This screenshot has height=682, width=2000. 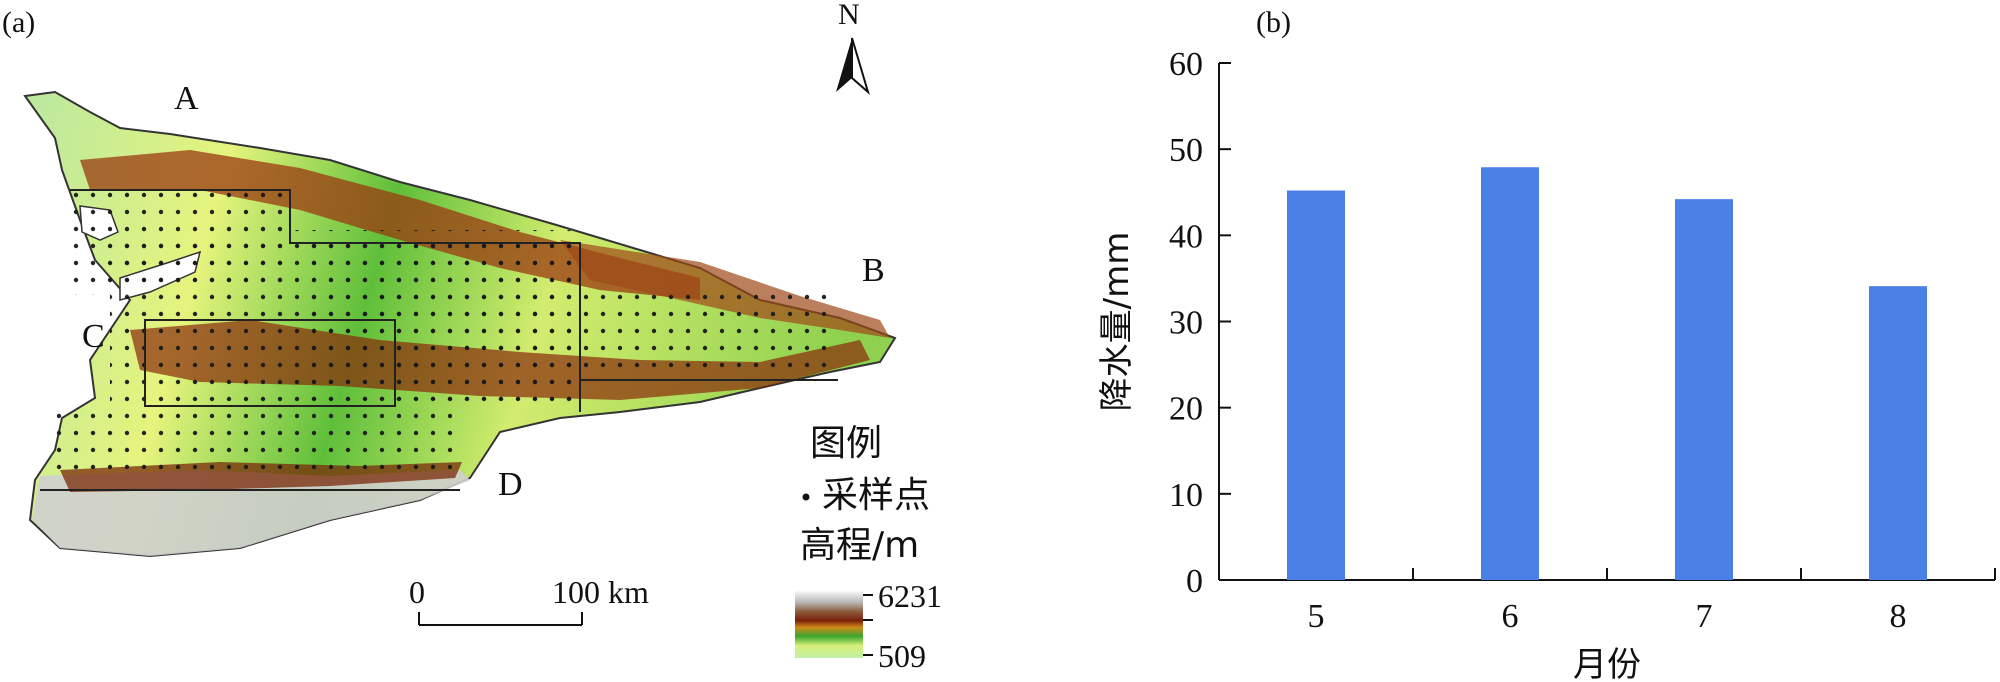 I want to click on x-axis-title: 月份, so click(x=1607, y=663).